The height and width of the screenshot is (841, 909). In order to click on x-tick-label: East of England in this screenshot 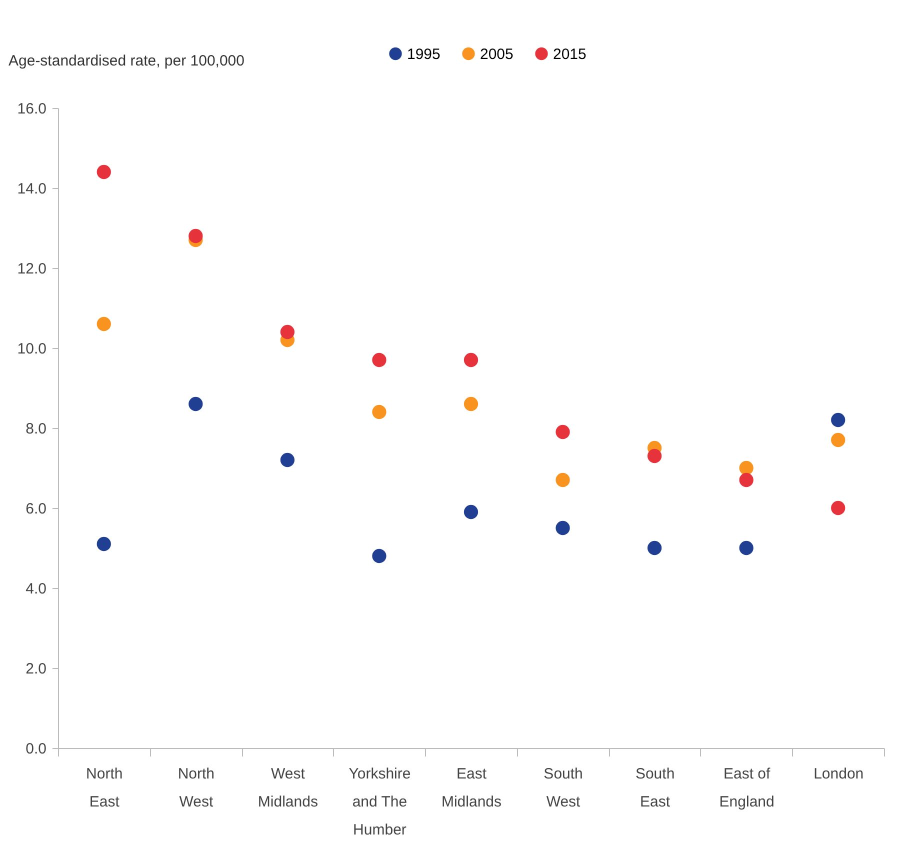, I will do `click(746, 788)`.